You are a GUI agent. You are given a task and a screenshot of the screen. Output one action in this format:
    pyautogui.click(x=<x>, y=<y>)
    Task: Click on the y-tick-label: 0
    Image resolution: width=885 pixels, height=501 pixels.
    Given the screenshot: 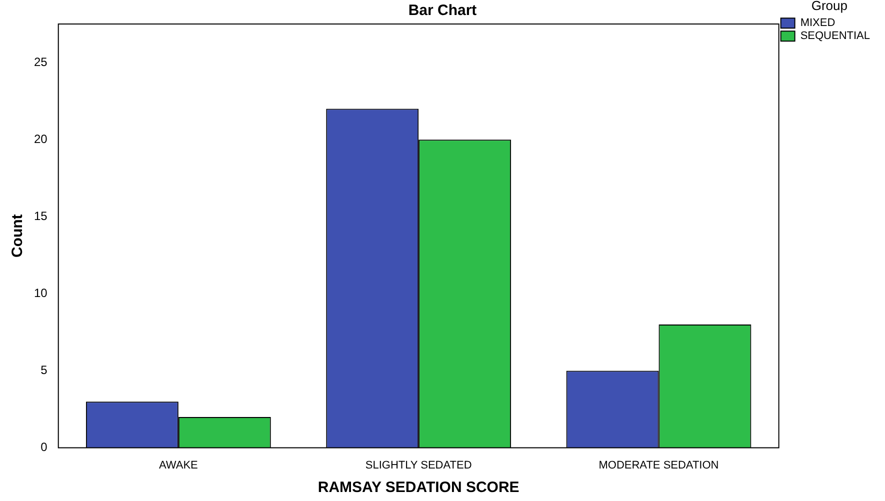 What is the action you would take?
    pyautogui.click(x=44, y=447)
    